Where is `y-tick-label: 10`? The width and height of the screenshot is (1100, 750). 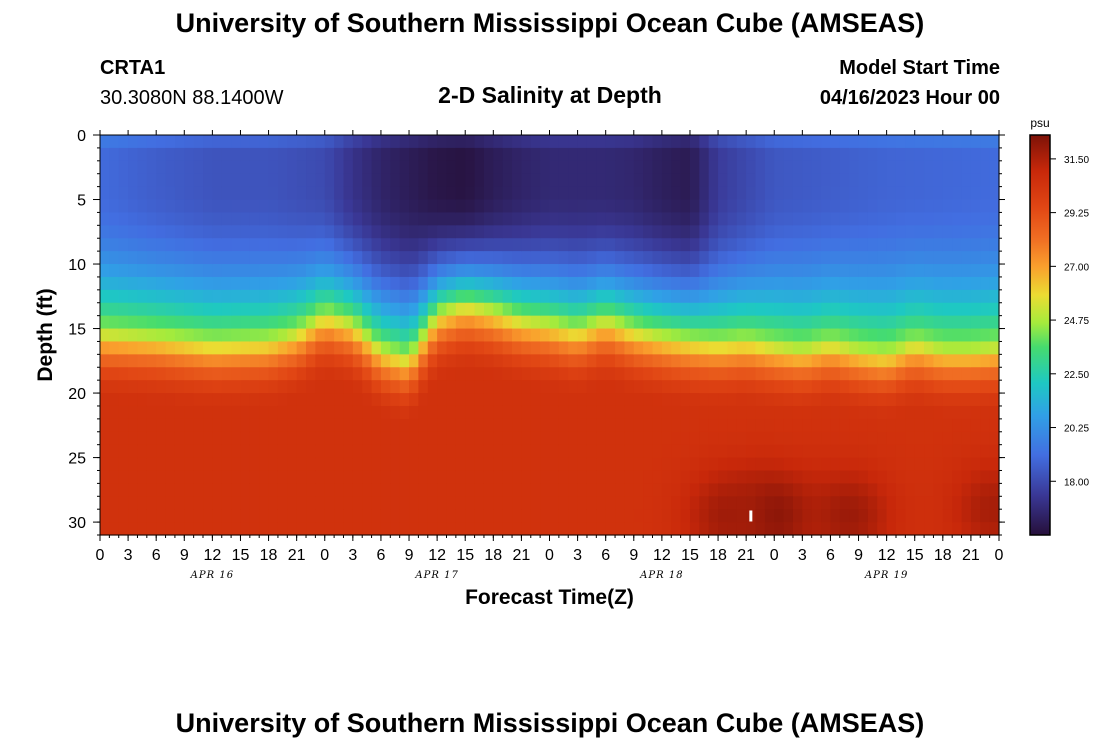
y-tick-label: 10 is located at coordinates (77, 265).